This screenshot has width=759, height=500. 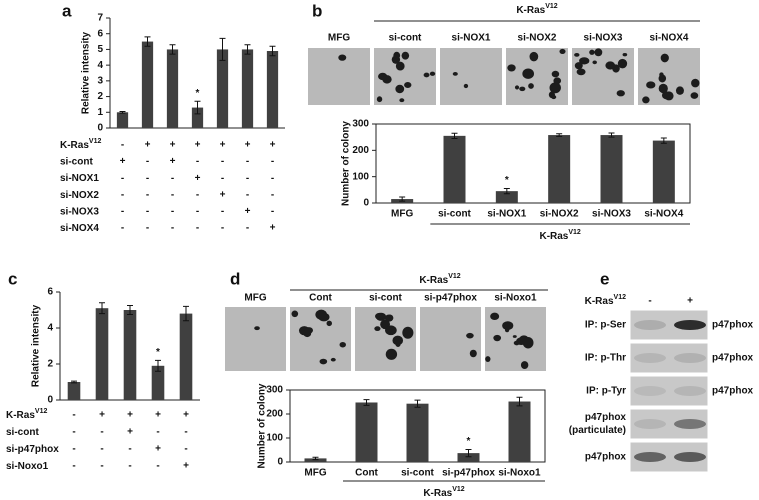 I want to click on y-tick-label: 7, so click(x=100, y=18).